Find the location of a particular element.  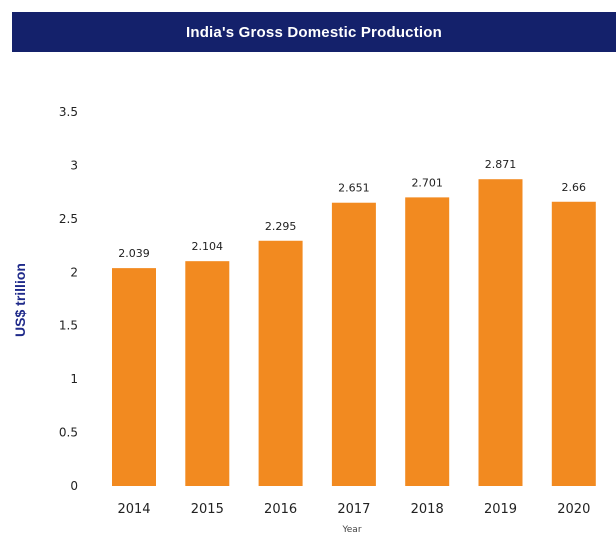

data-label-2015: 2.104 is located at coordinates (208, 246).